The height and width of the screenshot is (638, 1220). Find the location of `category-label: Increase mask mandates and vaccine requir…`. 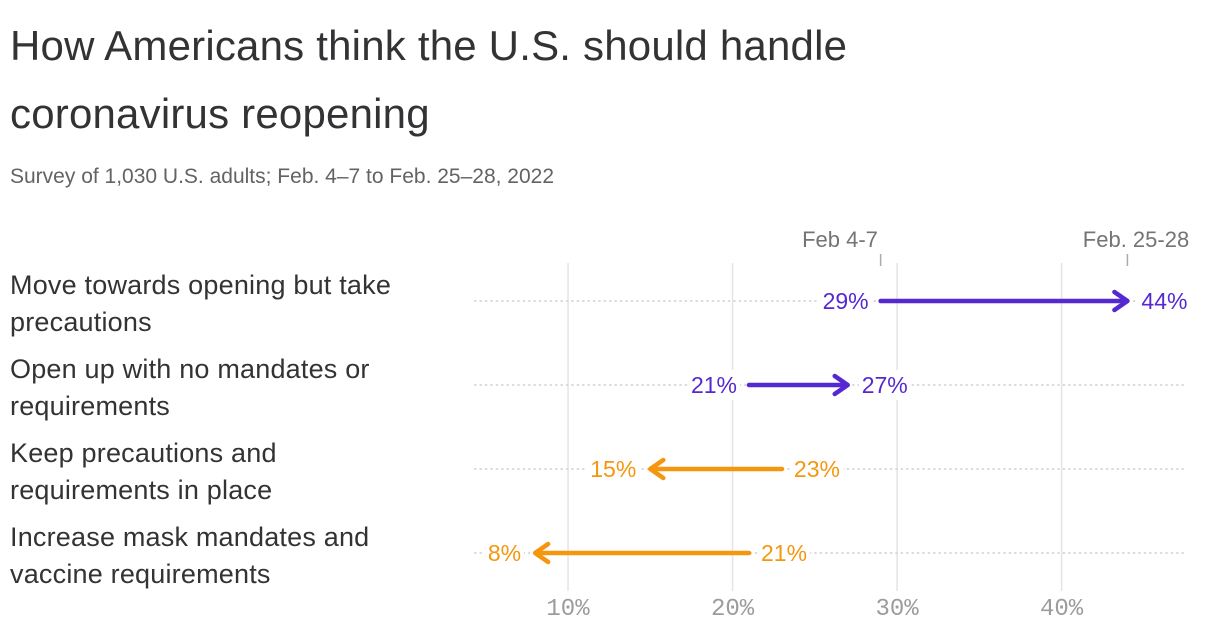

category-label: Increase mask mandates and vaccine requir… is located at coordinates (250, 556).